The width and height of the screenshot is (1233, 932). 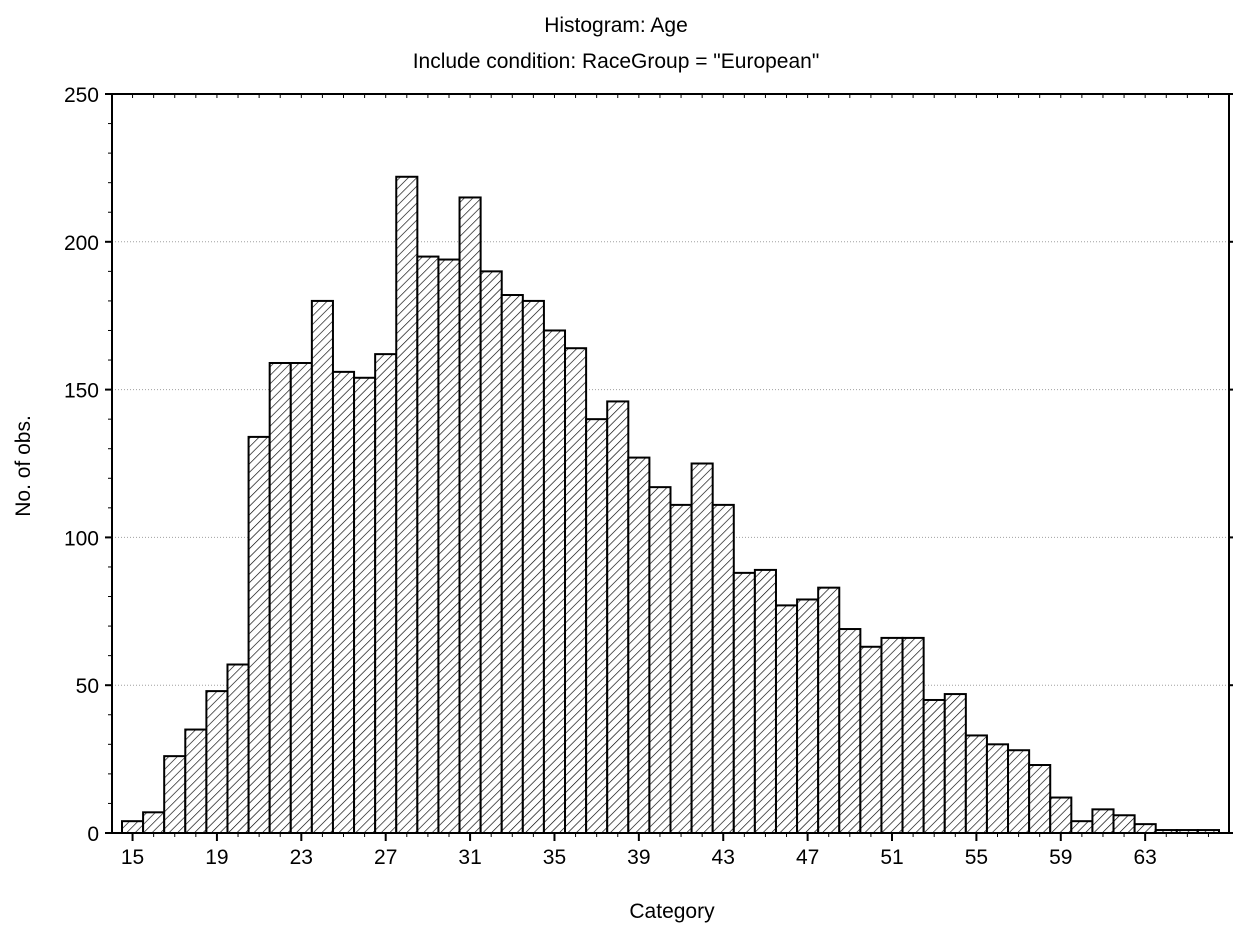 What do you see at coordinates (616, 25) in the screenshot?
I see `chart-title: Histogram: Age` at bounding box center [616, 25].